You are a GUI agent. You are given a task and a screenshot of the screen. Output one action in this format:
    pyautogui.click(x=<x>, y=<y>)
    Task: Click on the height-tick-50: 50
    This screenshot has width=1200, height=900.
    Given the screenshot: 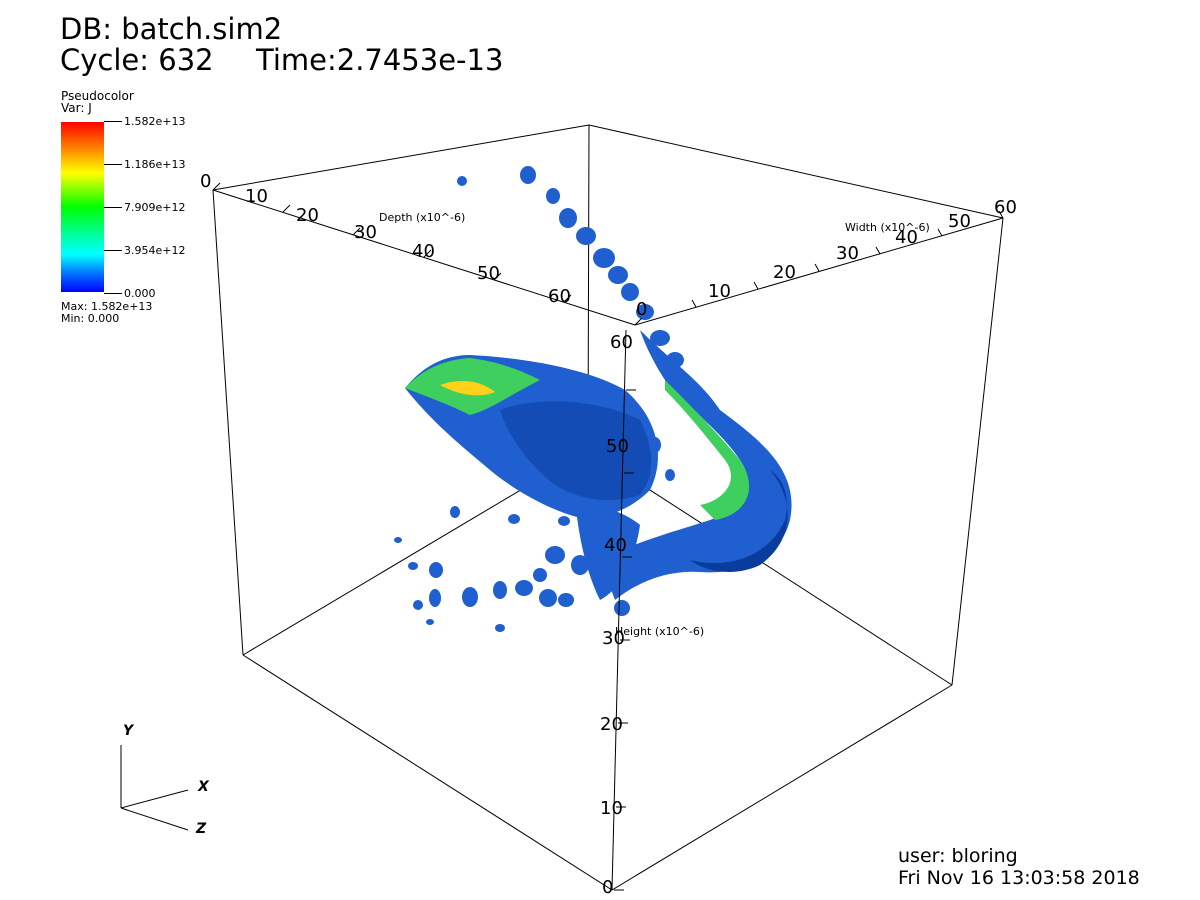 What is the action you would take?
    pyautogui.click(x=617, y=446)
    